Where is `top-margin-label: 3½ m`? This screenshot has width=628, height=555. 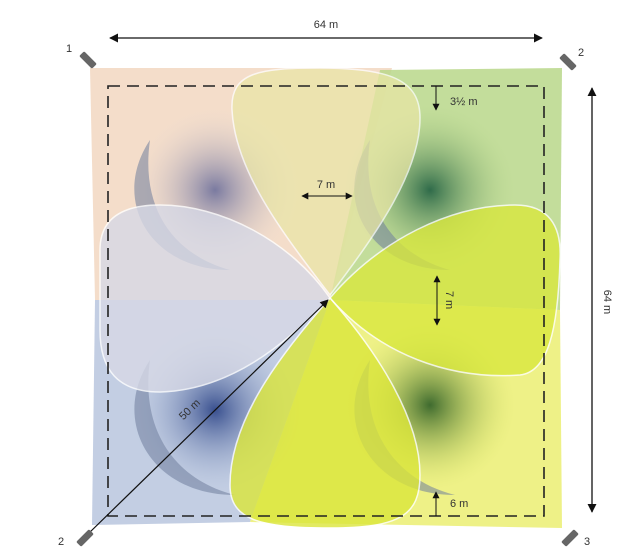
top-margin-label: 3½ m is located at coordinates (464, 102).